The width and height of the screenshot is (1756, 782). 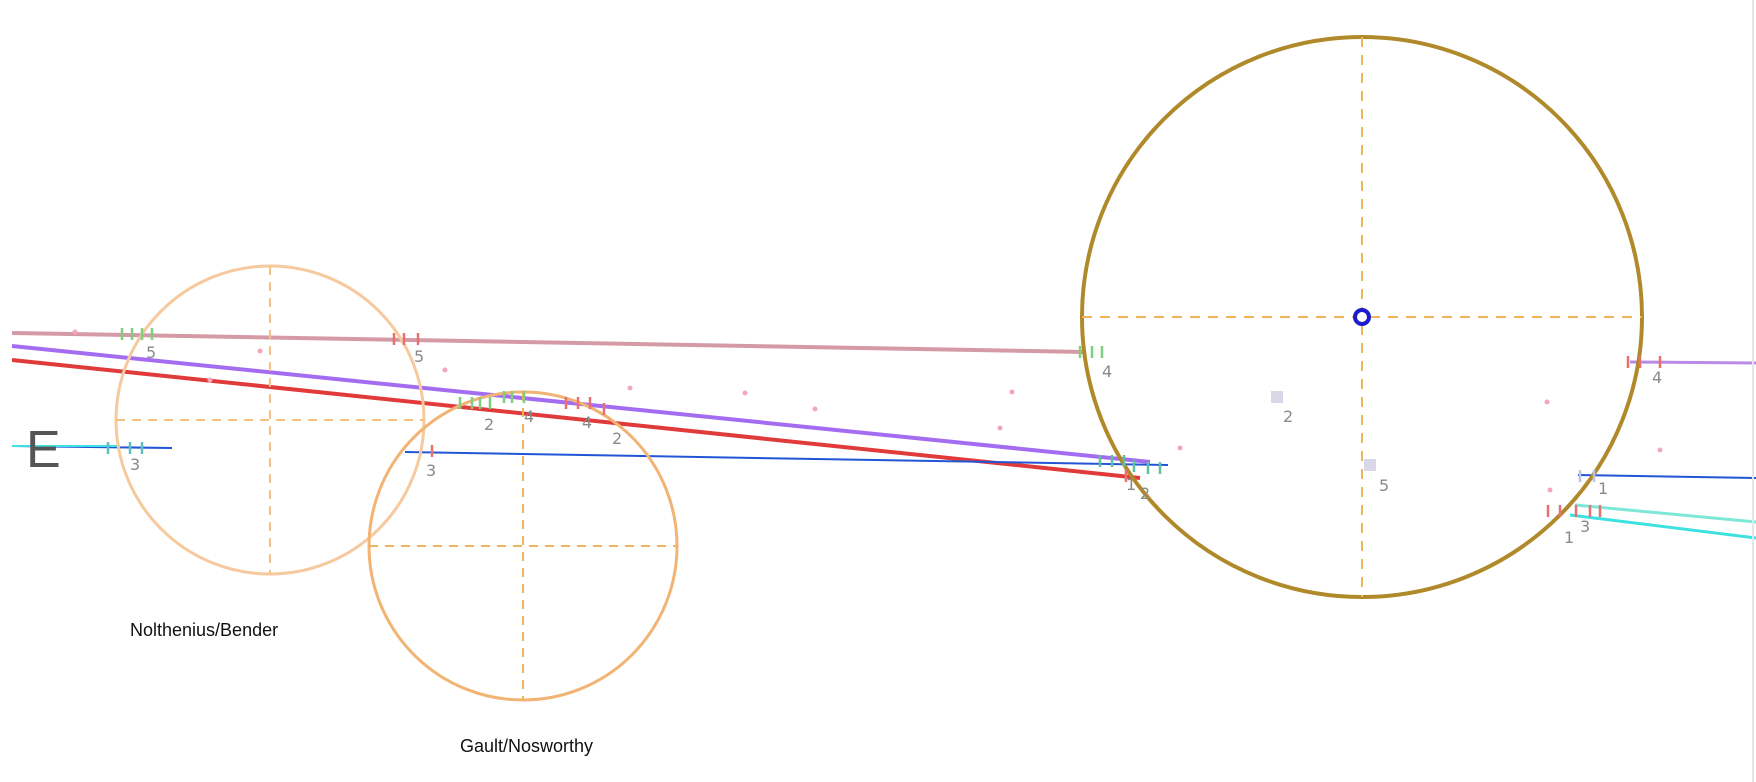 What do you see at coordinates (43, 450) in the screenshot?
I see `compass-letter-e: E` at bounding box center [43, 450].